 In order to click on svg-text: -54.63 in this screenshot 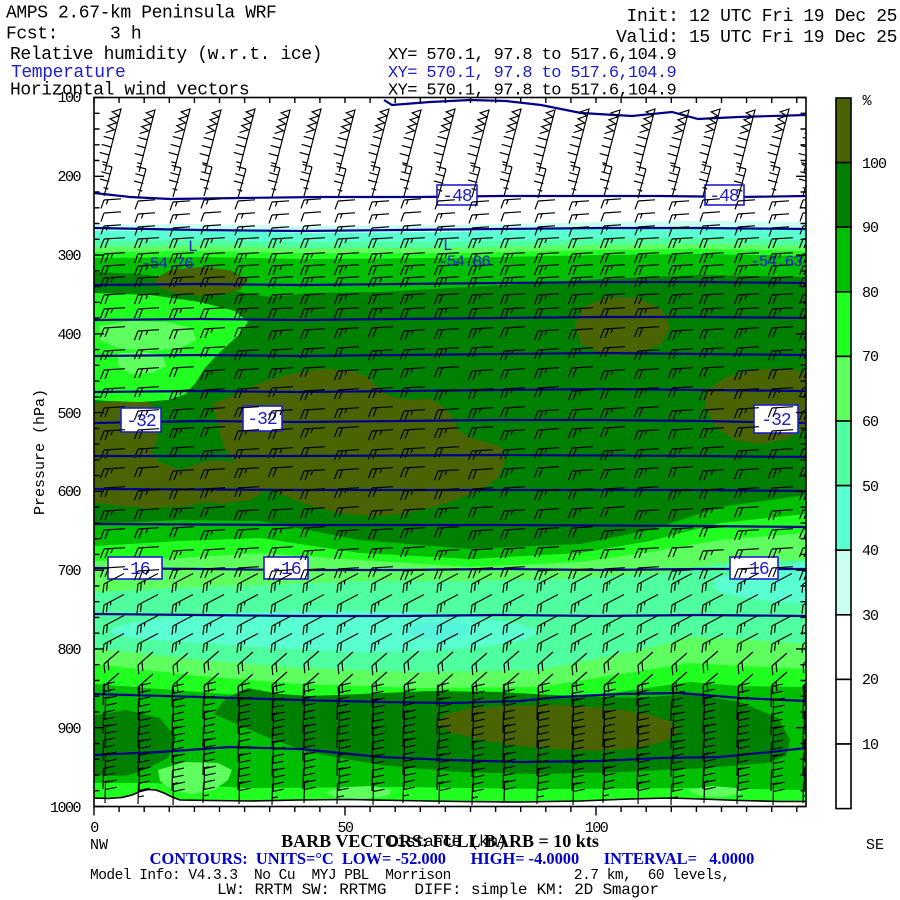, I will do `click(776, 262)`.